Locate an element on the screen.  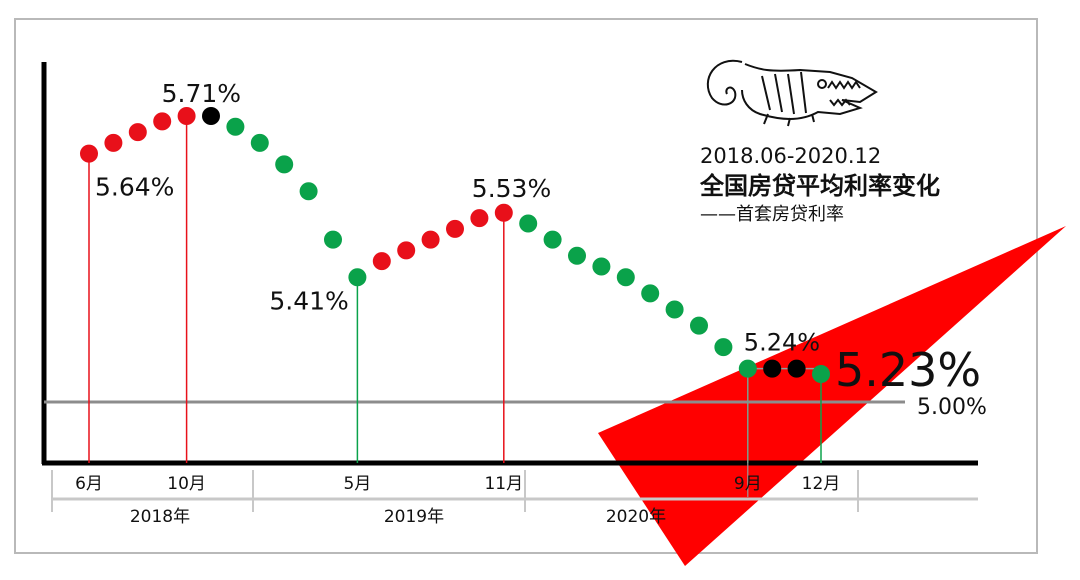
date-range: 2018.06-2020.12 is located at coordinates (791, 156).